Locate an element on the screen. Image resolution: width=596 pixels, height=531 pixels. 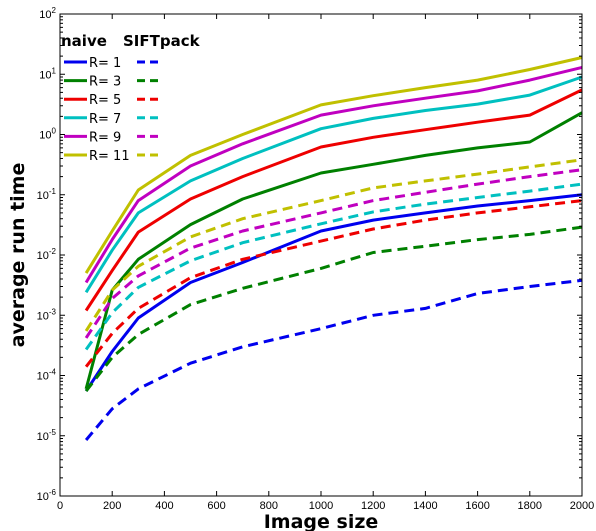
y-tick-label-5: 10⁻³ is located at coordinates (47, 314).